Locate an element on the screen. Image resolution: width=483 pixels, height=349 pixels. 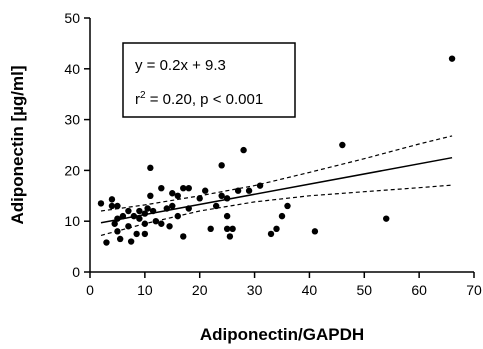
regression-stats: r2 = 0.20, p < 0.001 is located at coordinates (199, 99).